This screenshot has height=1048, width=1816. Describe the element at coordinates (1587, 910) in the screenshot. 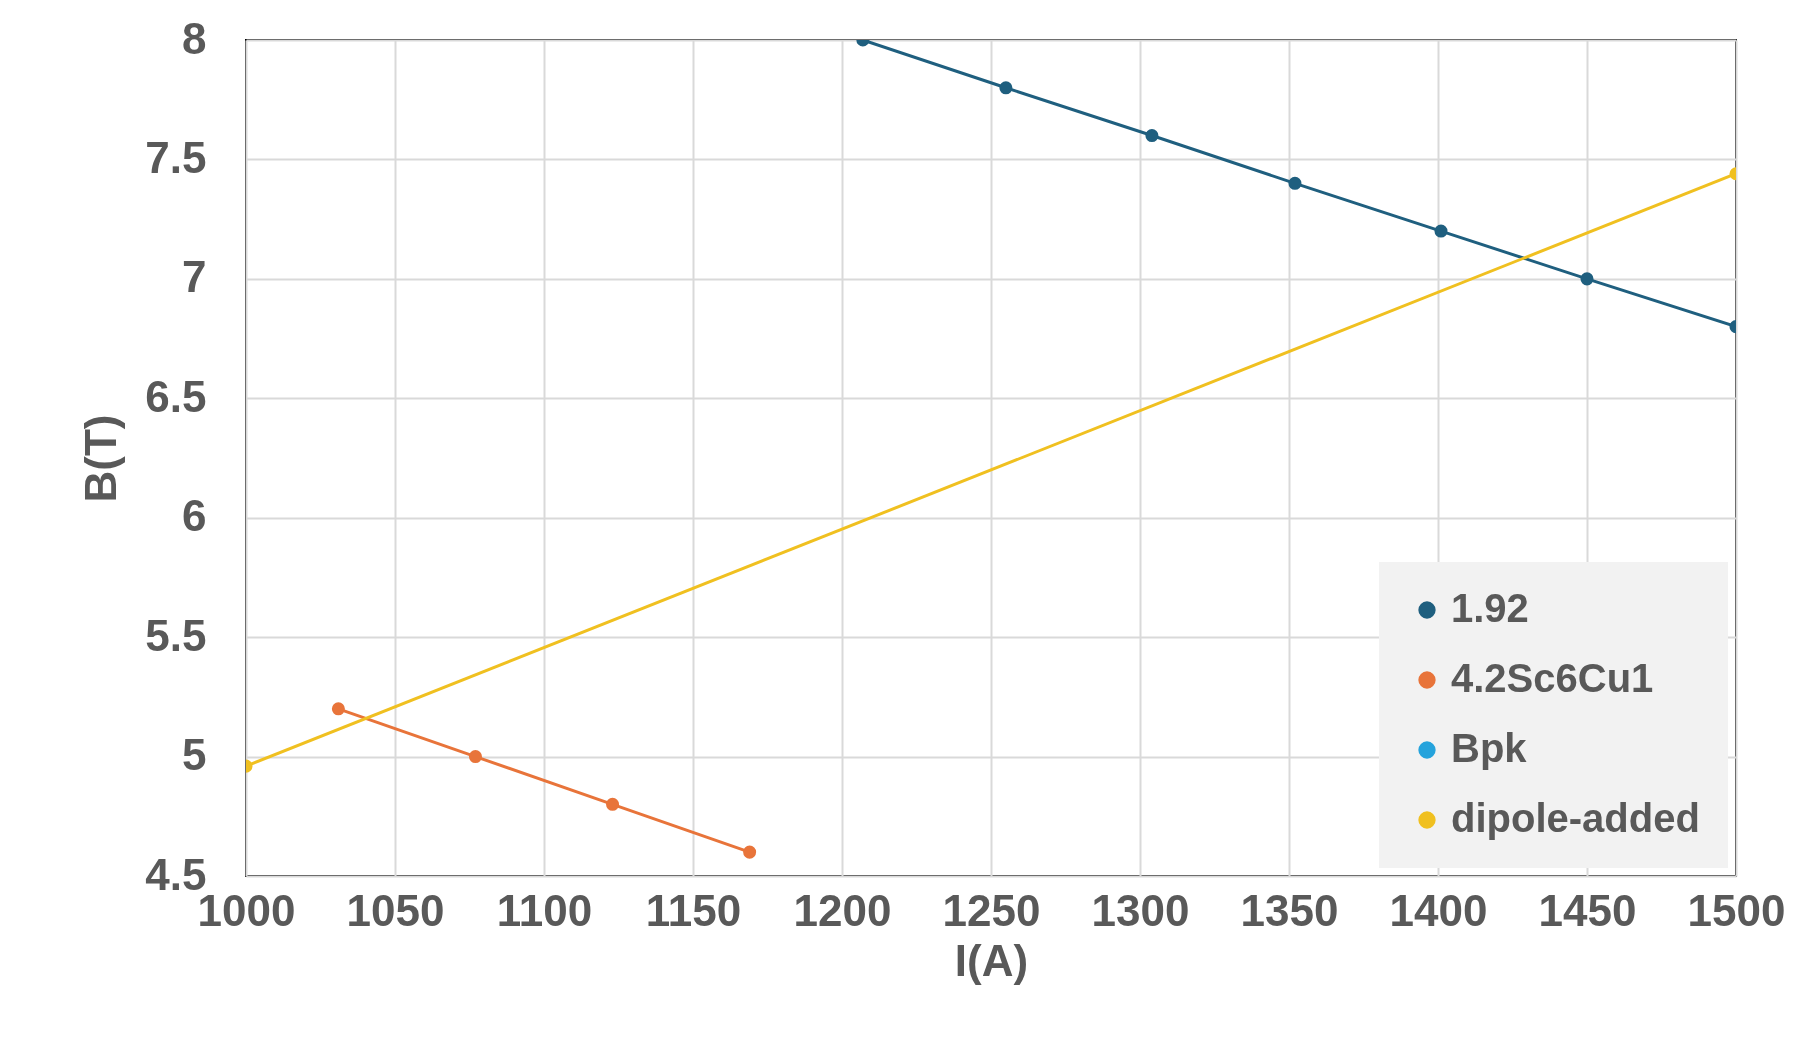

I see `x-tick-label: 1450` at that location.